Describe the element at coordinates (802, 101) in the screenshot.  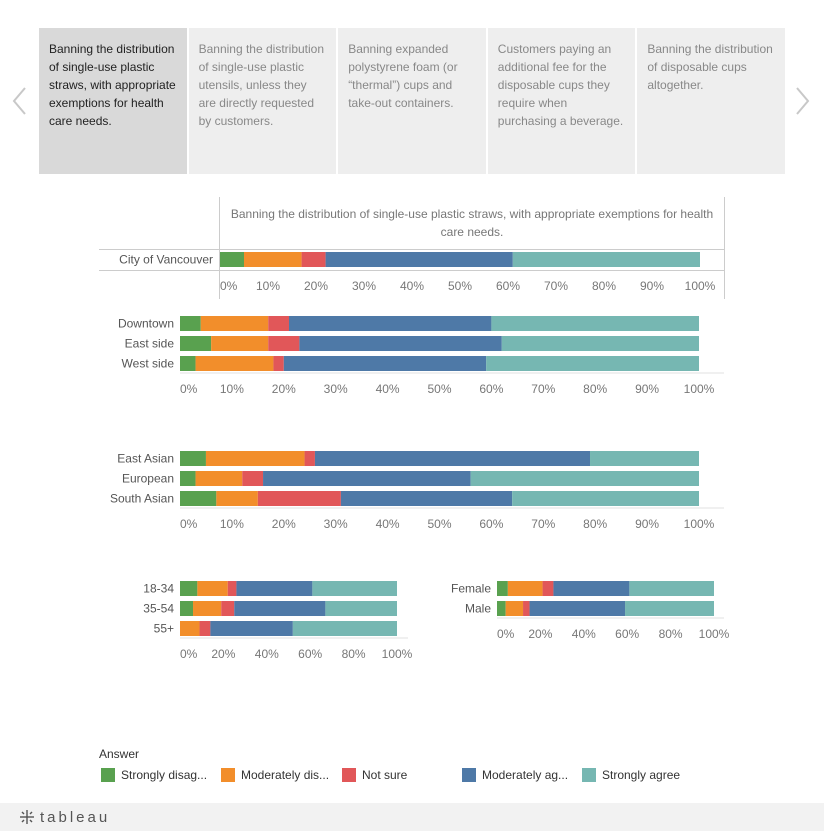
I see `next-arrow-button` at that location.